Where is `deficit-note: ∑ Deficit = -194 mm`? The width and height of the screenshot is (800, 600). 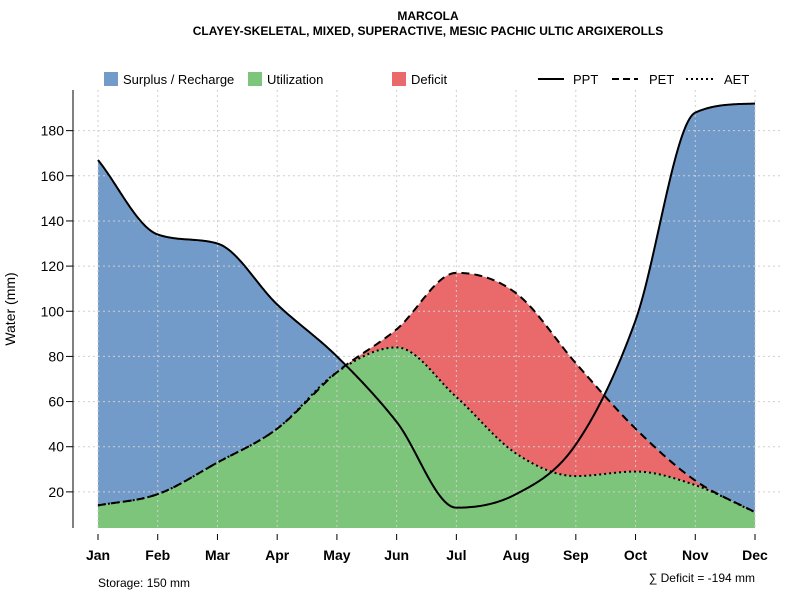 deficit-note: ∑ Deficit = -194 mm is located at coordinates (702, 578).